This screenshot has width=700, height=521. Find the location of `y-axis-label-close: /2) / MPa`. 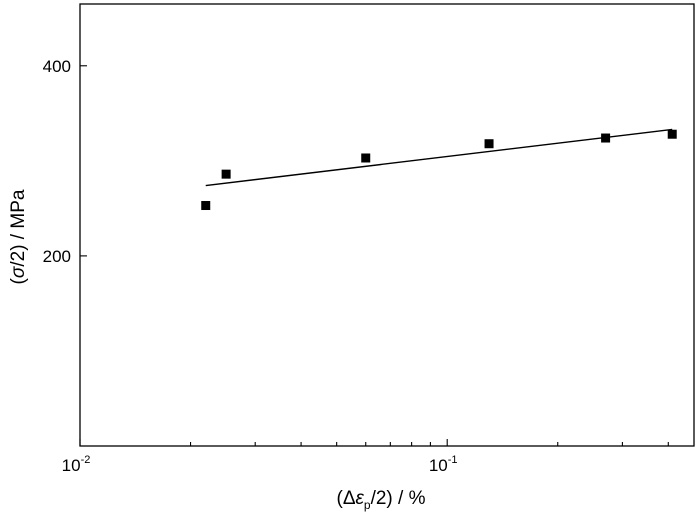

y-axis-label-close: /2) / MPa is located at coordinates (18, 228).